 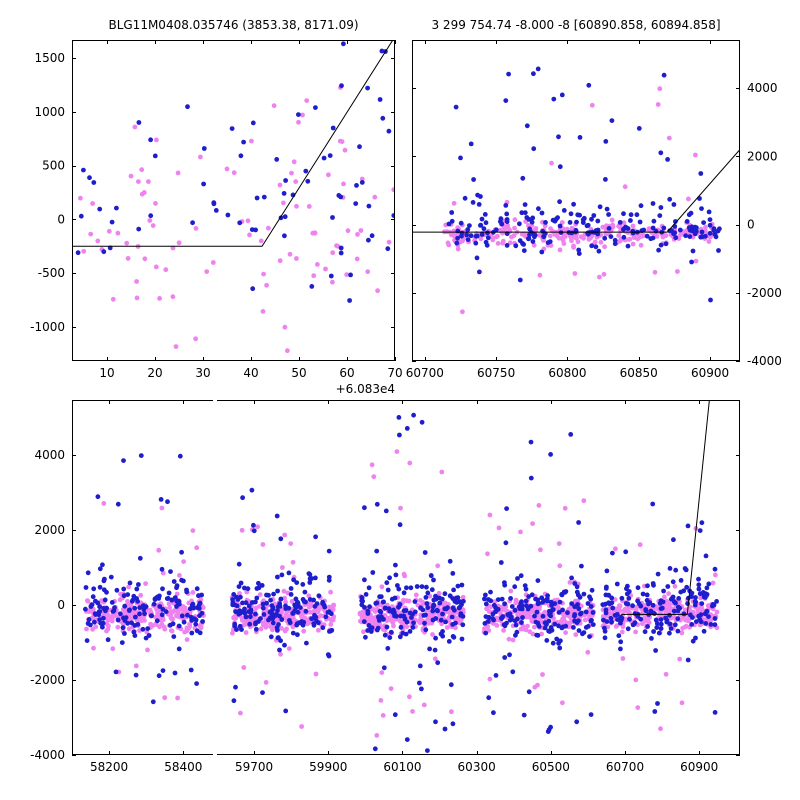 I want to click on y-tick-label: -500, so click(x=51, y=273).